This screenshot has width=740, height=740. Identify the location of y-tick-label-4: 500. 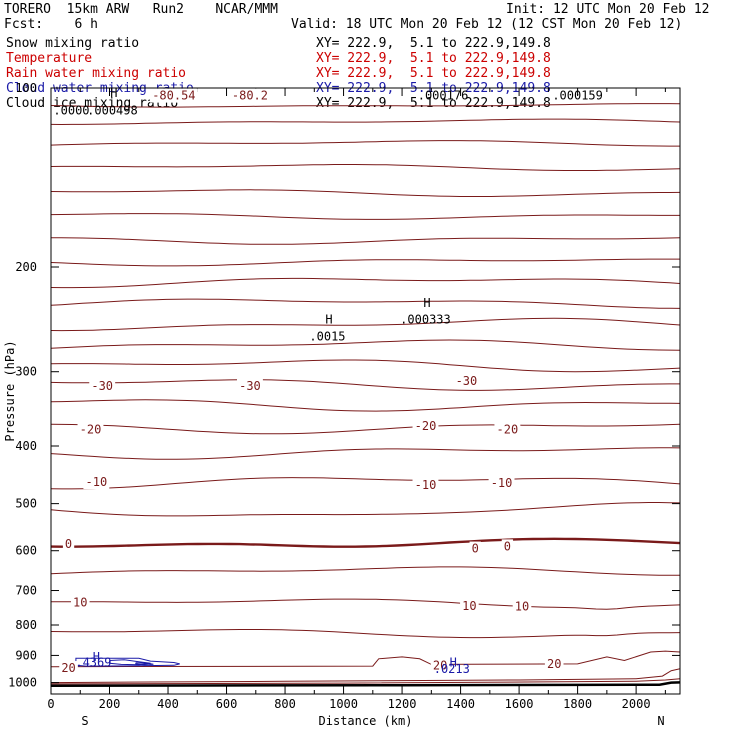
(26, 504).